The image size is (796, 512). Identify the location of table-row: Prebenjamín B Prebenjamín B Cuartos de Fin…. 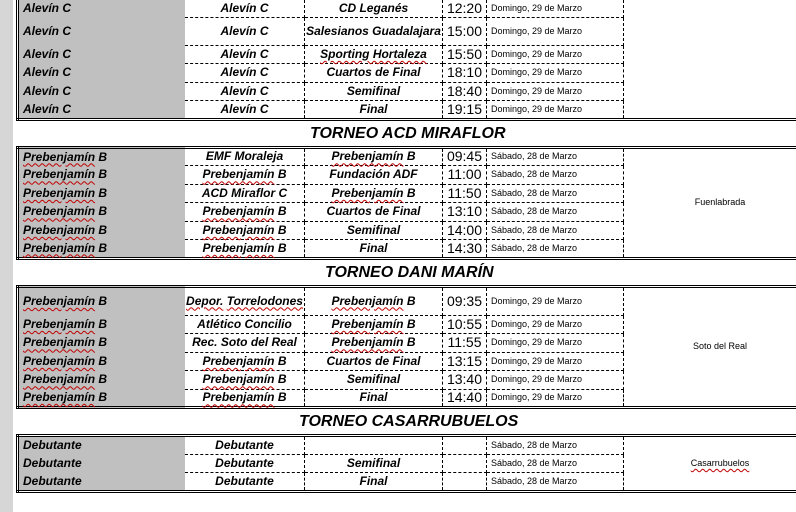
(406, 361).